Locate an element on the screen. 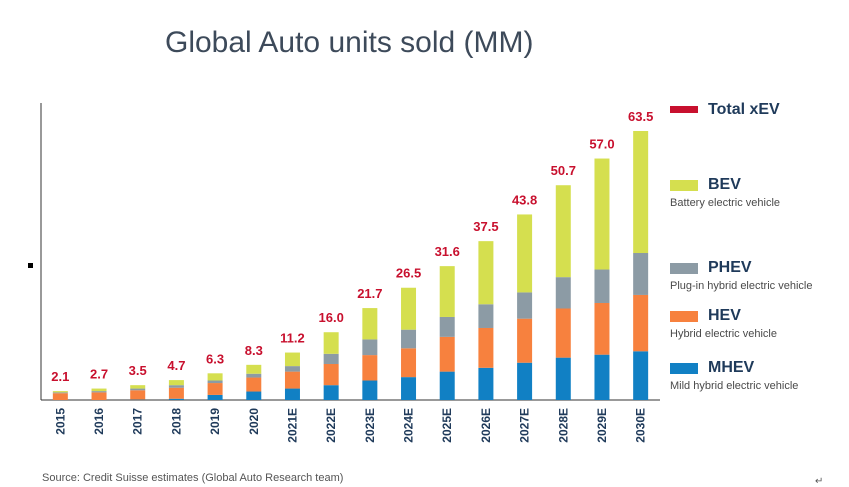 This screenshot has height=487, width=849. bar-bev-2027e is located at coordinates (525, 253).